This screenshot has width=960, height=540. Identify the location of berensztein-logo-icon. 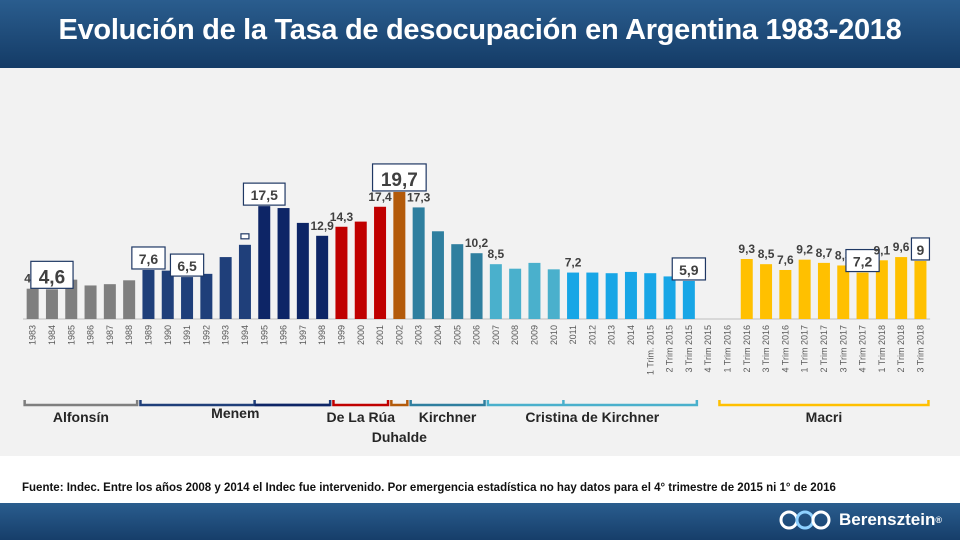
(805, 520).